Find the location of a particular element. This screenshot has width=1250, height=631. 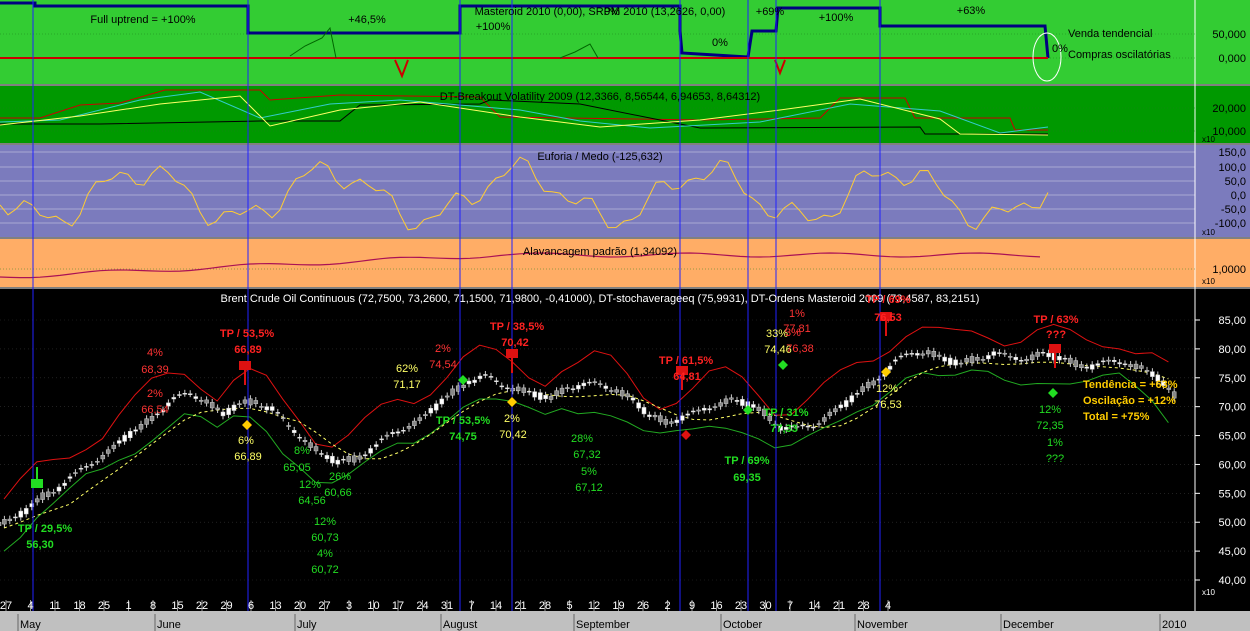

breakout-tick-label: 10,000 is located at coordinates (1229, 132).